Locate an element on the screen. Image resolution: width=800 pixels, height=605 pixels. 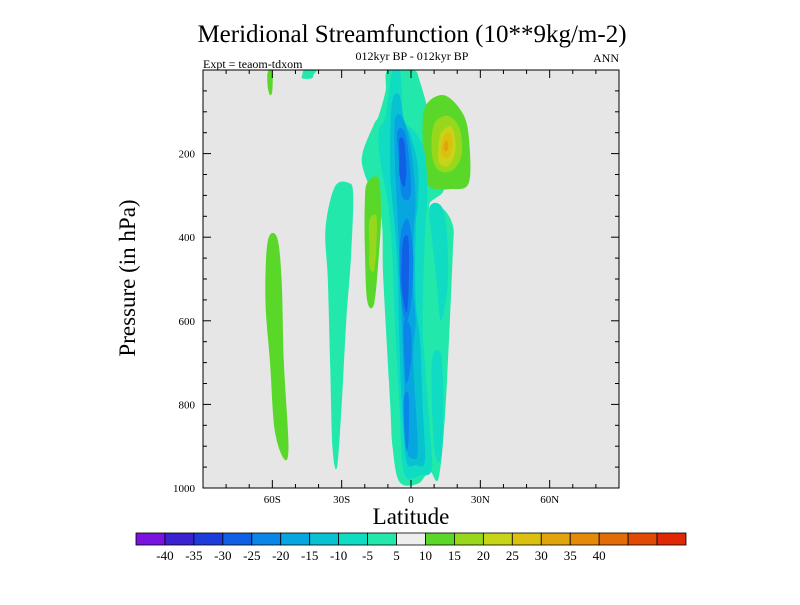
colorbar-label: 15 is located at coordinates (454, 555).